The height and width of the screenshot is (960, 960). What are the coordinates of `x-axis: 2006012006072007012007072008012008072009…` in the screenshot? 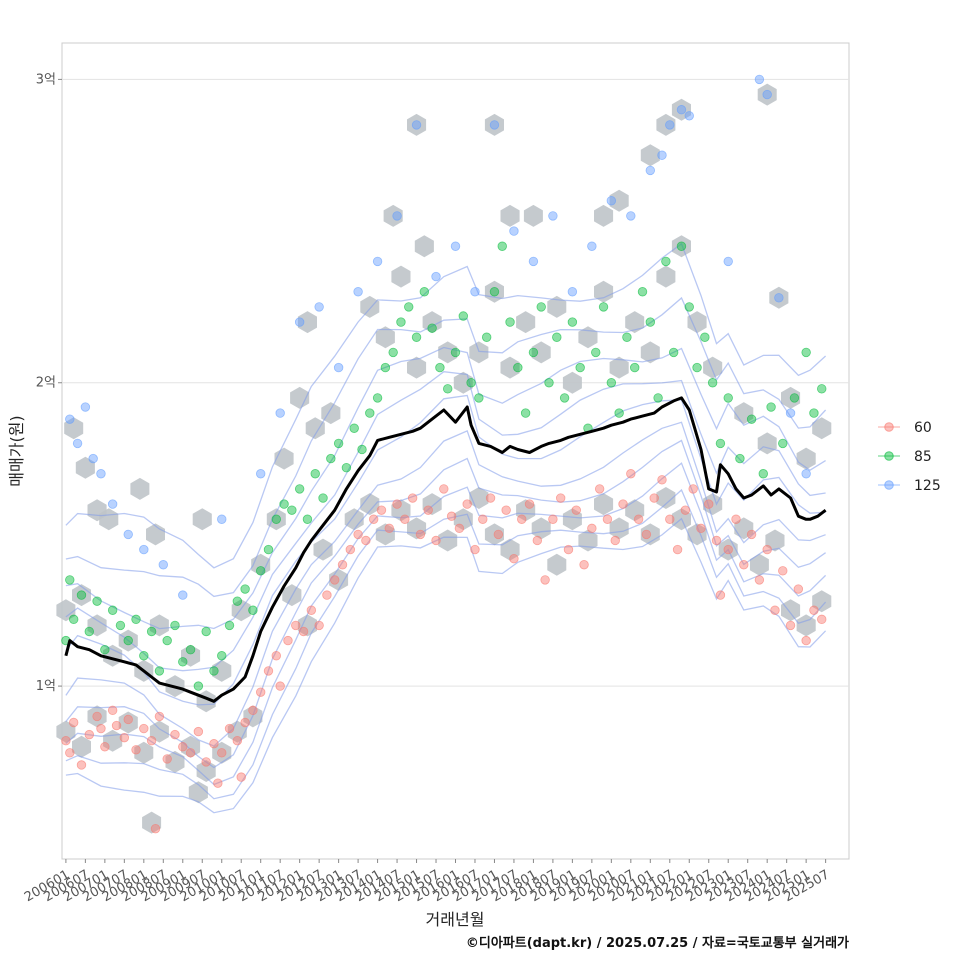 It's located at (427, 882).